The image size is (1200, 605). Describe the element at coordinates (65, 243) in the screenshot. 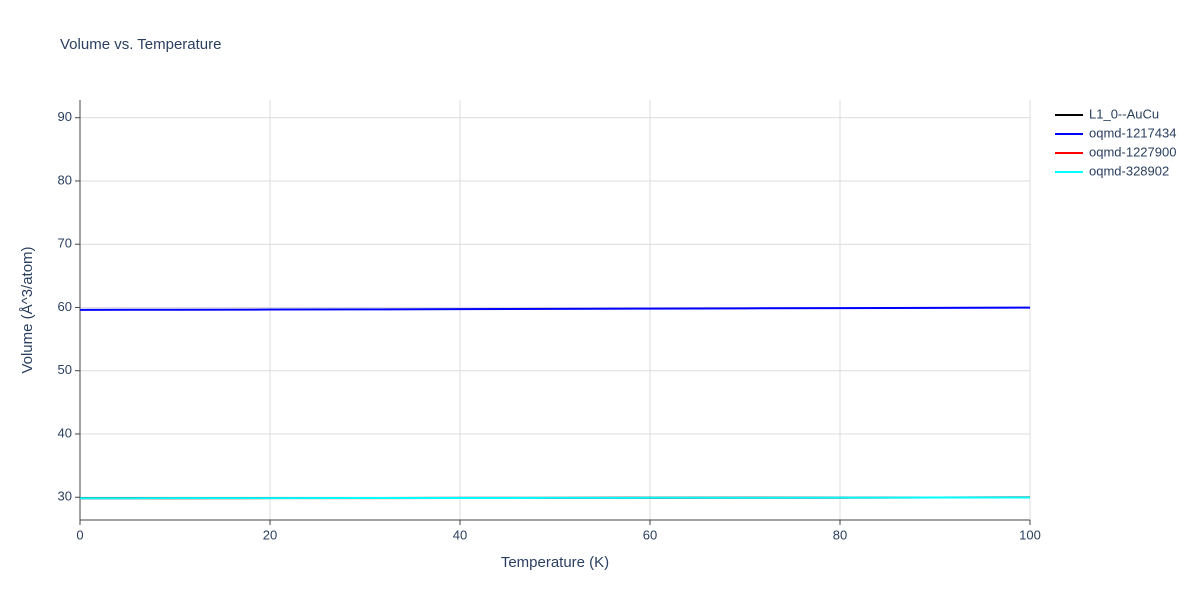

I see `y-tick-label: 70` at that location.